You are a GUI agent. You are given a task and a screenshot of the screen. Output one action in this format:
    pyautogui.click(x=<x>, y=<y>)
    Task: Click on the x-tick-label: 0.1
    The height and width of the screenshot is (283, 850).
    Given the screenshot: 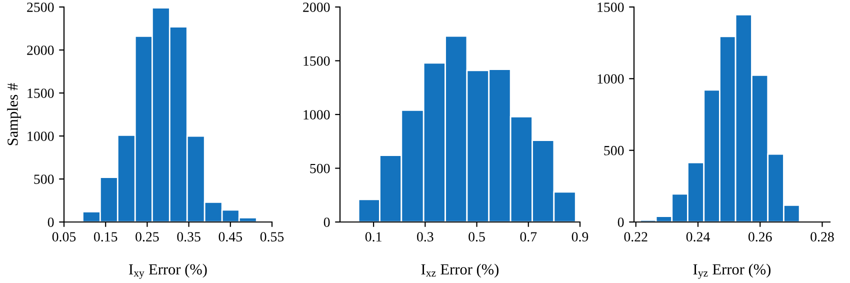 What is the action you would take?
    pyautogui.click(x=373, y=237)
    